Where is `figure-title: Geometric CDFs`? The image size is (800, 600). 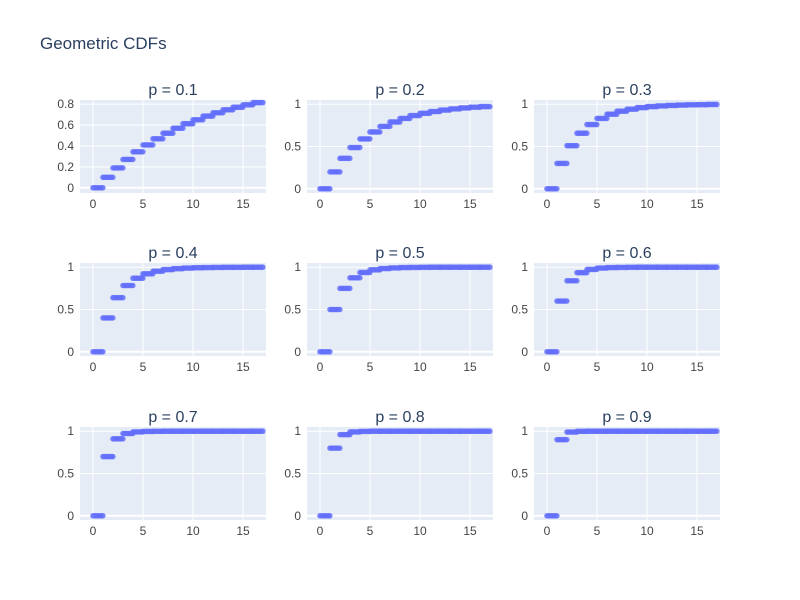
figure-title: Geometric CDFs is located at coordinates (103, 43).